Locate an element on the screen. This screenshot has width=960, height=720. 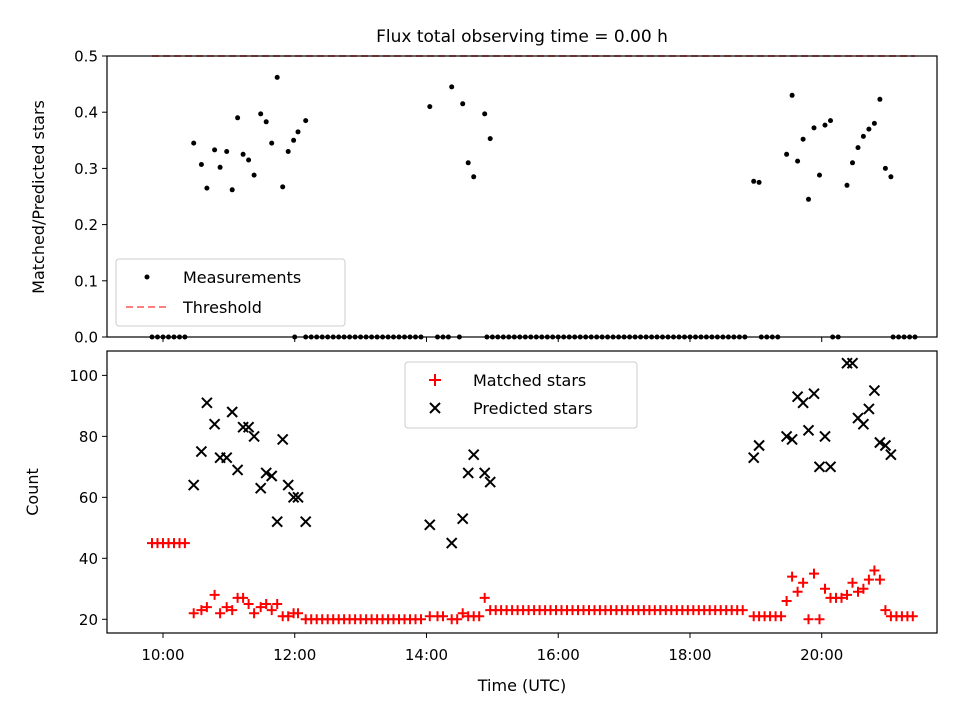
top-y-tick-label: 0.0 is located at coordinates (86, 338).